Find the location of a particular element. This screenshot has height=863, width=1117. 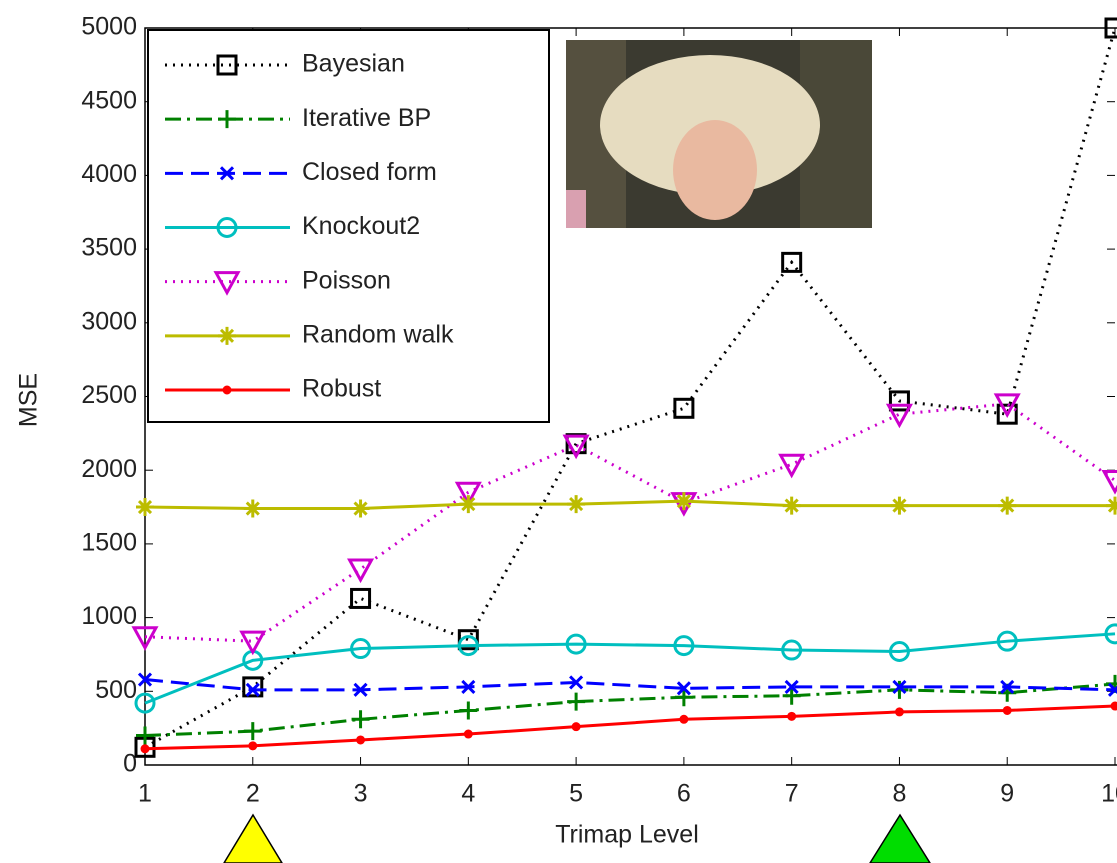

y-tick-label: 4500 is located at coordinates (109, 100).